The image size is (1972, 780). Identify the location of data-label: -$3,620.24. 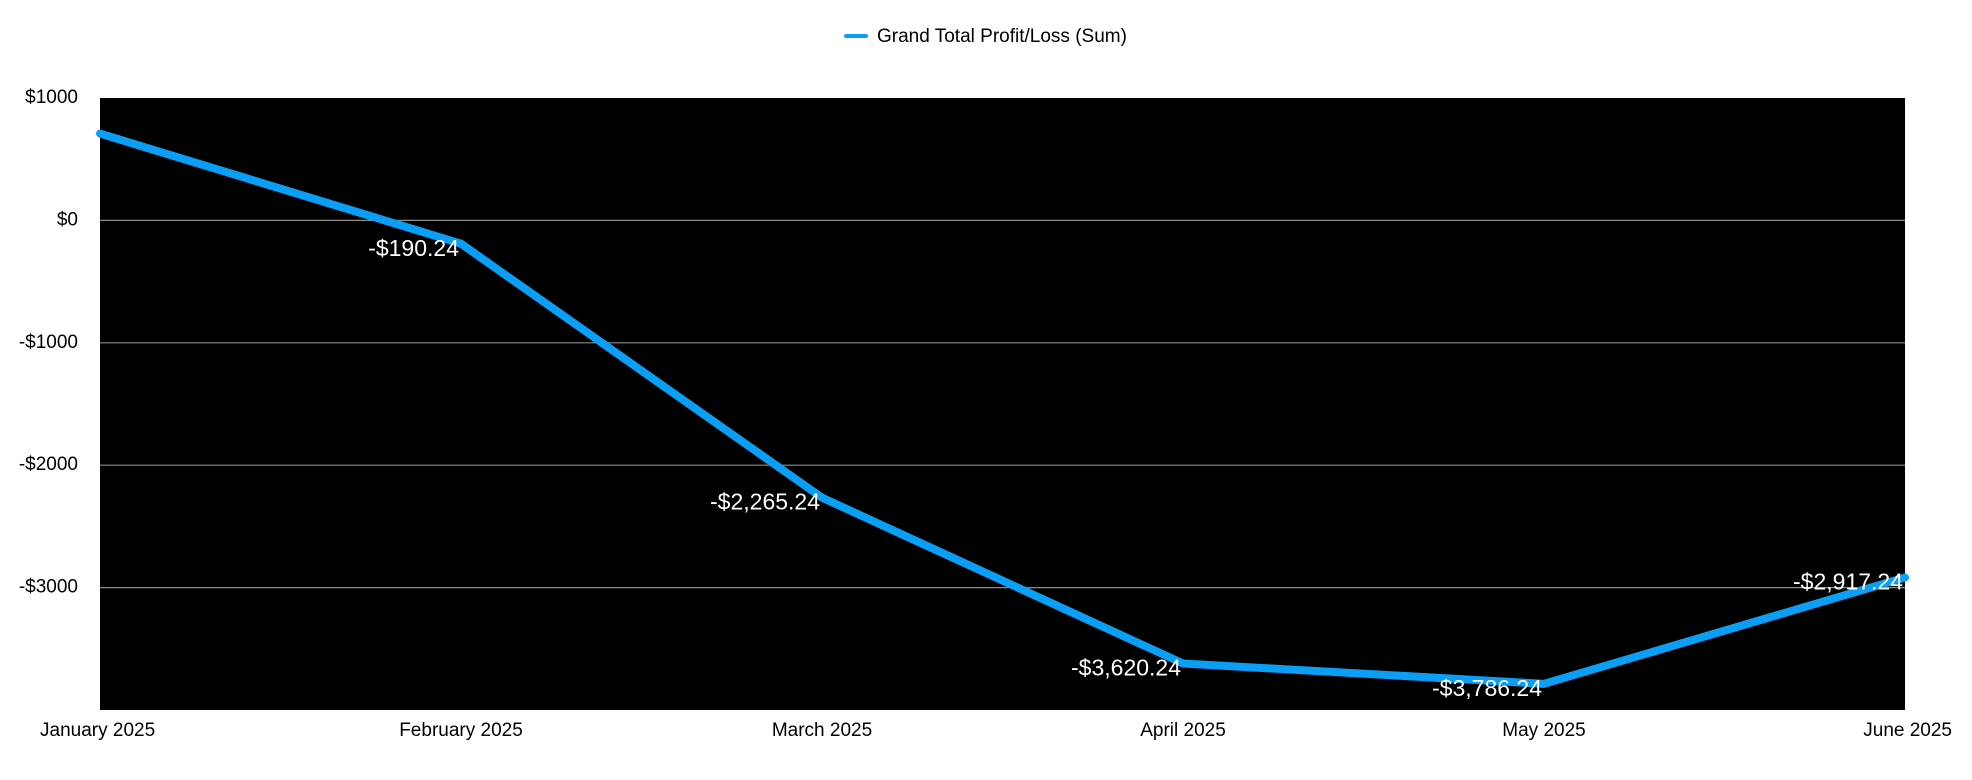
(1126, 668).